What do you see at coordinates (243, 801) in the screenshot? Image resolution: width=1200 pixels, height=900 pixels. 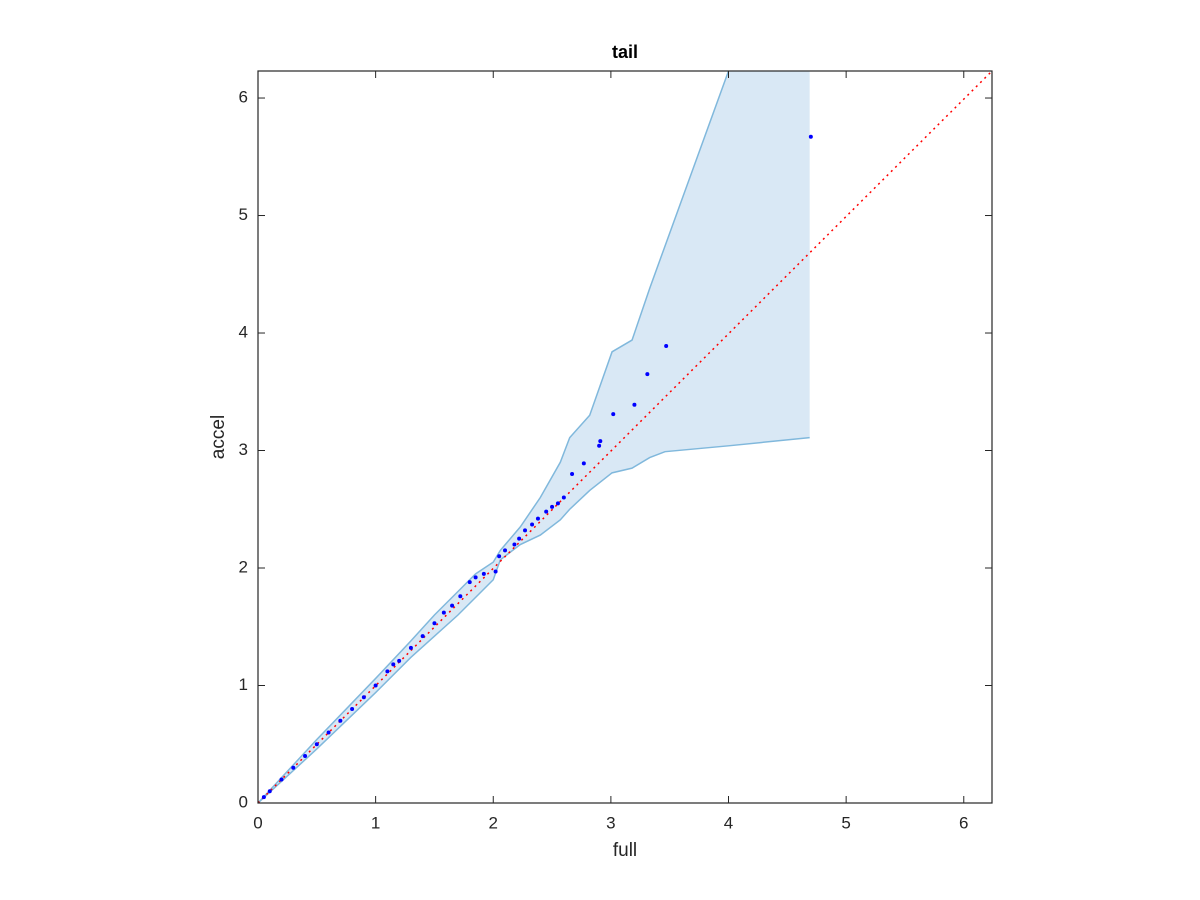 I see `y-tick-label: 0` at bounding box center [243, 801].